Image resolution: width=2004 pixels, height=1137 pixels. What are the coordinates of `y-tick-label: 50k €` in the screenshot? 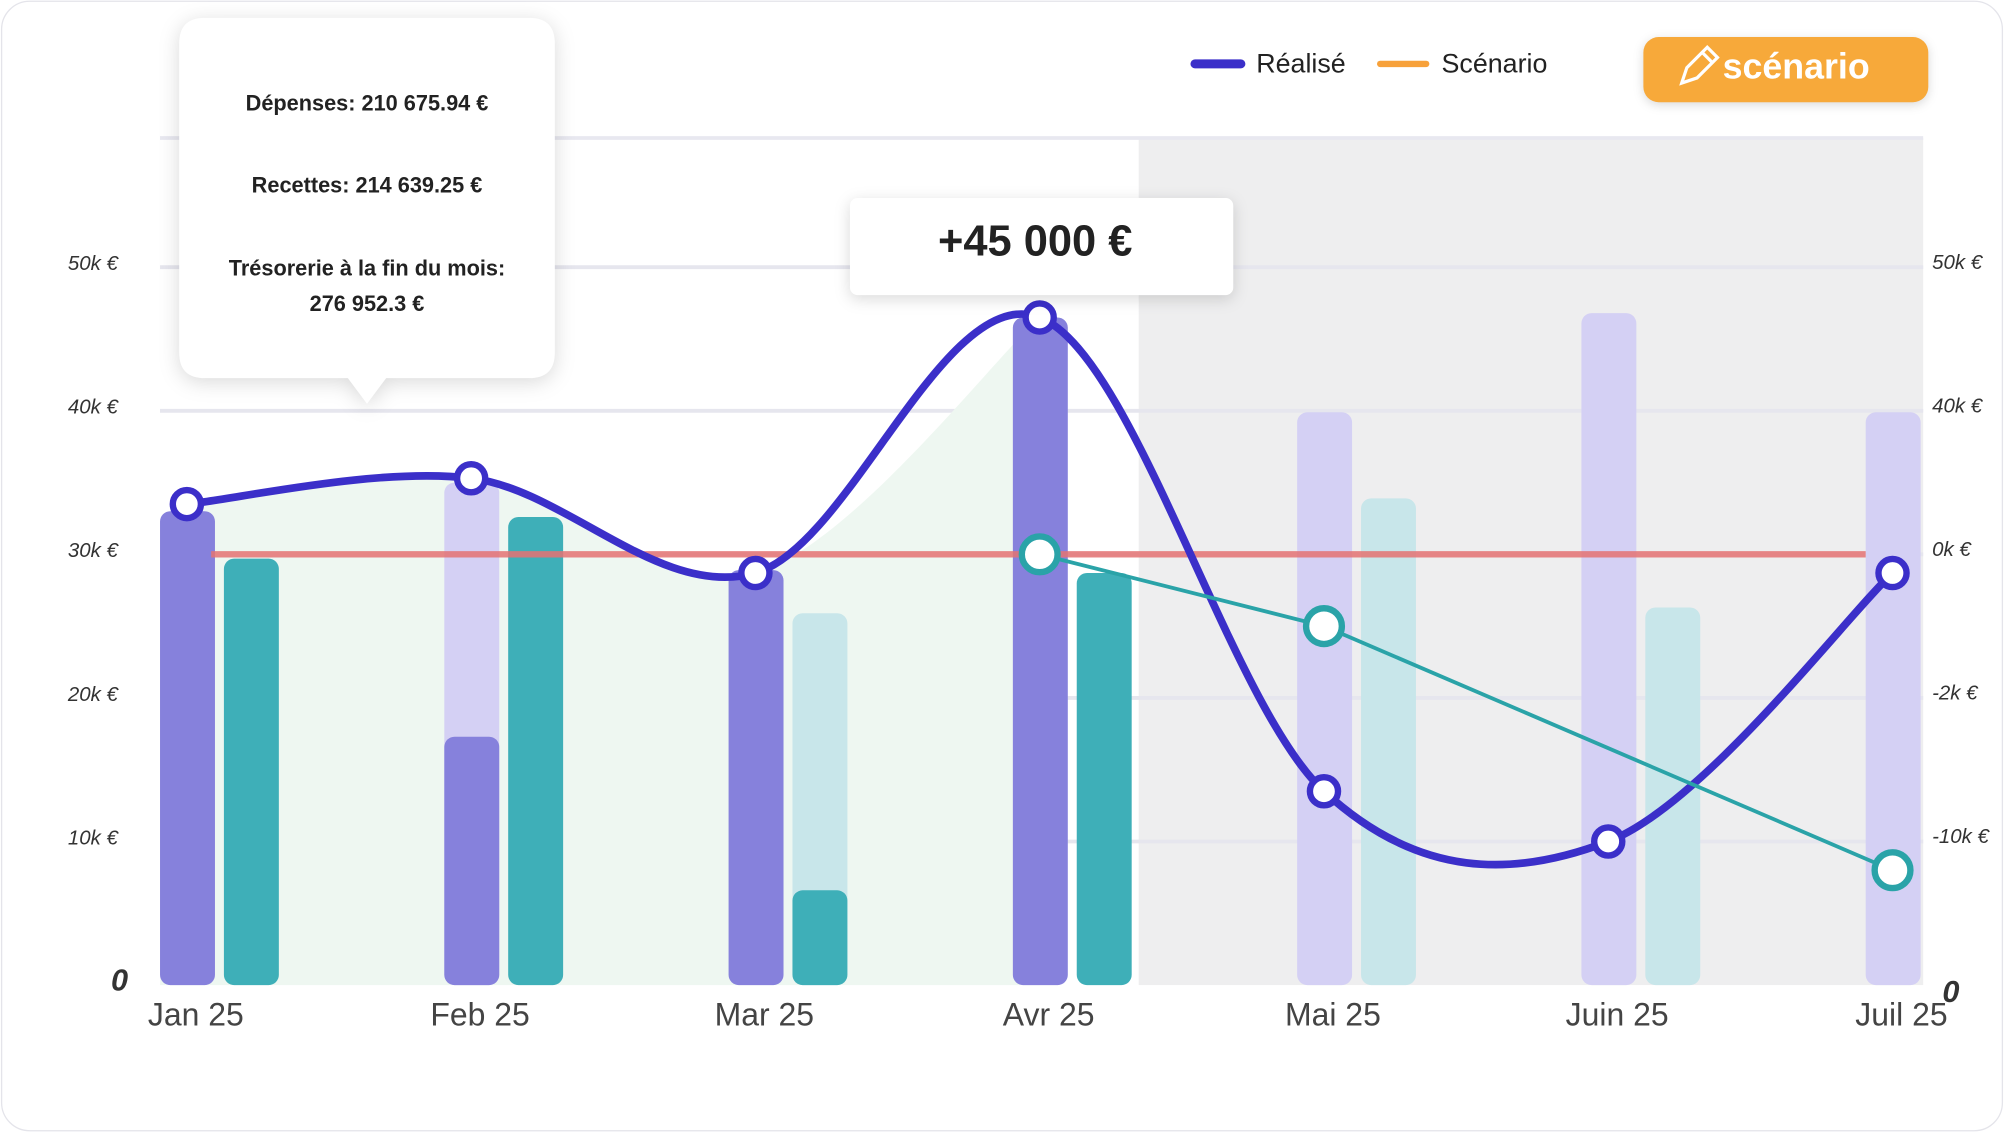 It's located at (94, 263).